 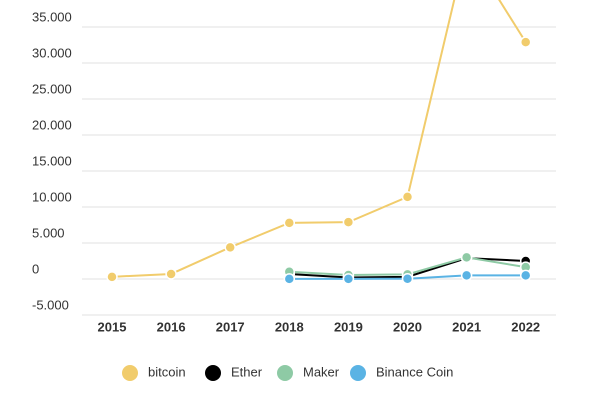 I want to click on y-tick-label: -5.000, so click(x=50, y=304).